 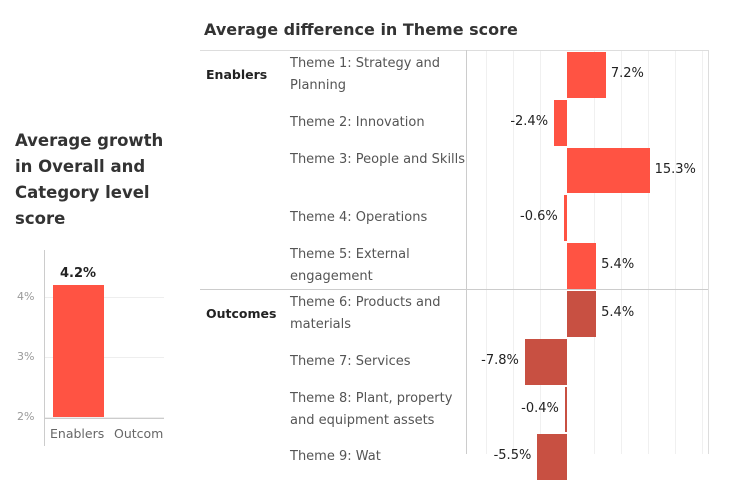 What do you see at coordinates (529, 121) in the screenshot?
I see `data-label: -2.4%` at bounding box center [529, 121].